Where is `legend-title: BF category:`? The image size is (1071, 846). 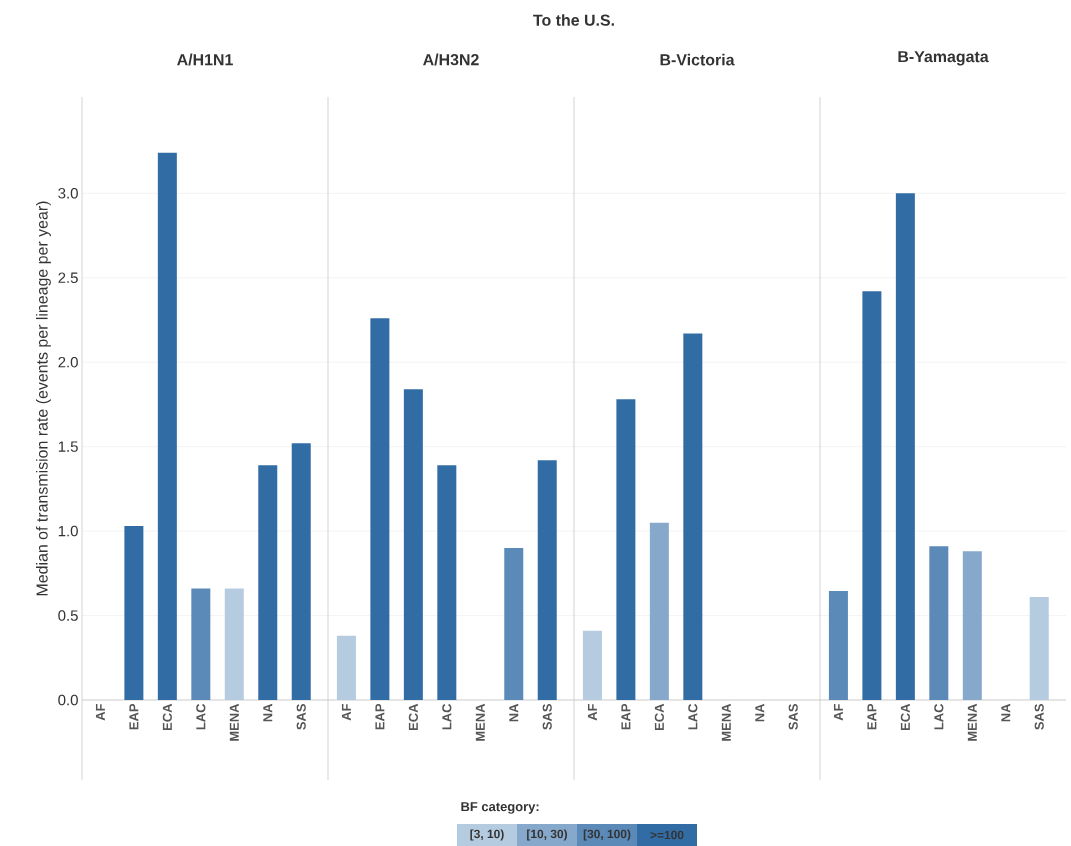 legend-title: BF category: is located at coordinates (500, 808).